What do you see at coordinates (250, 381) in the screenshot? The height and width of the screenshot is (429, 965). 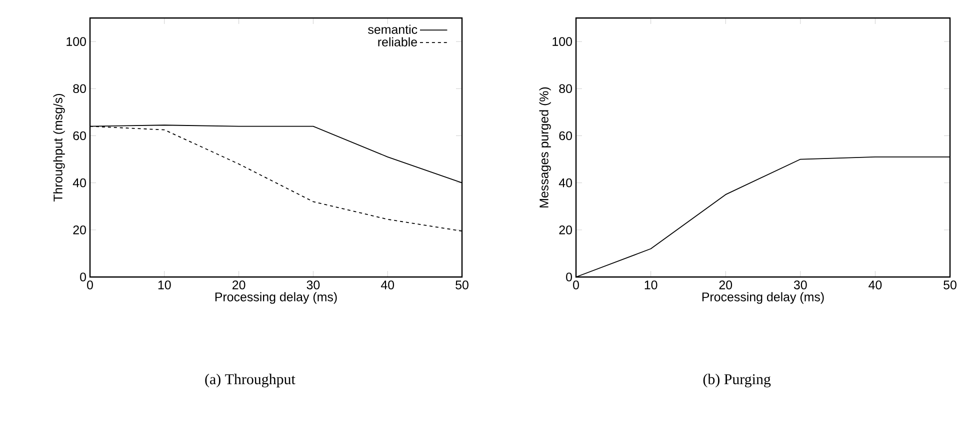 I see `text: (a) Throughput` at bounding box center [250, 381].